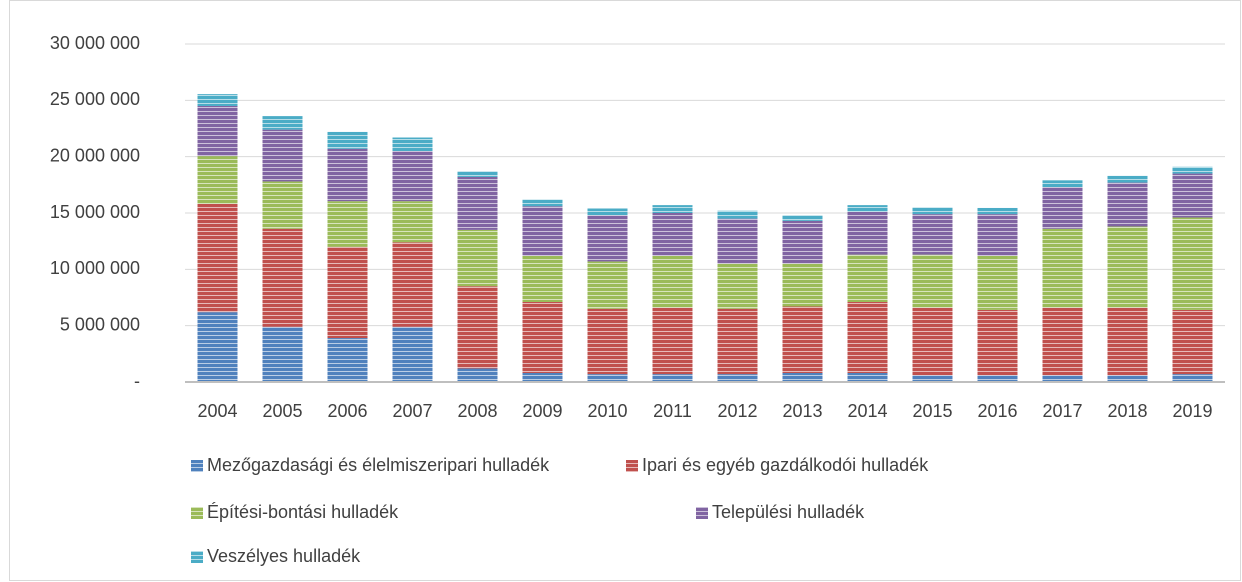  I want to click on y-tick-label: 10 000 000, so click(95, 268).